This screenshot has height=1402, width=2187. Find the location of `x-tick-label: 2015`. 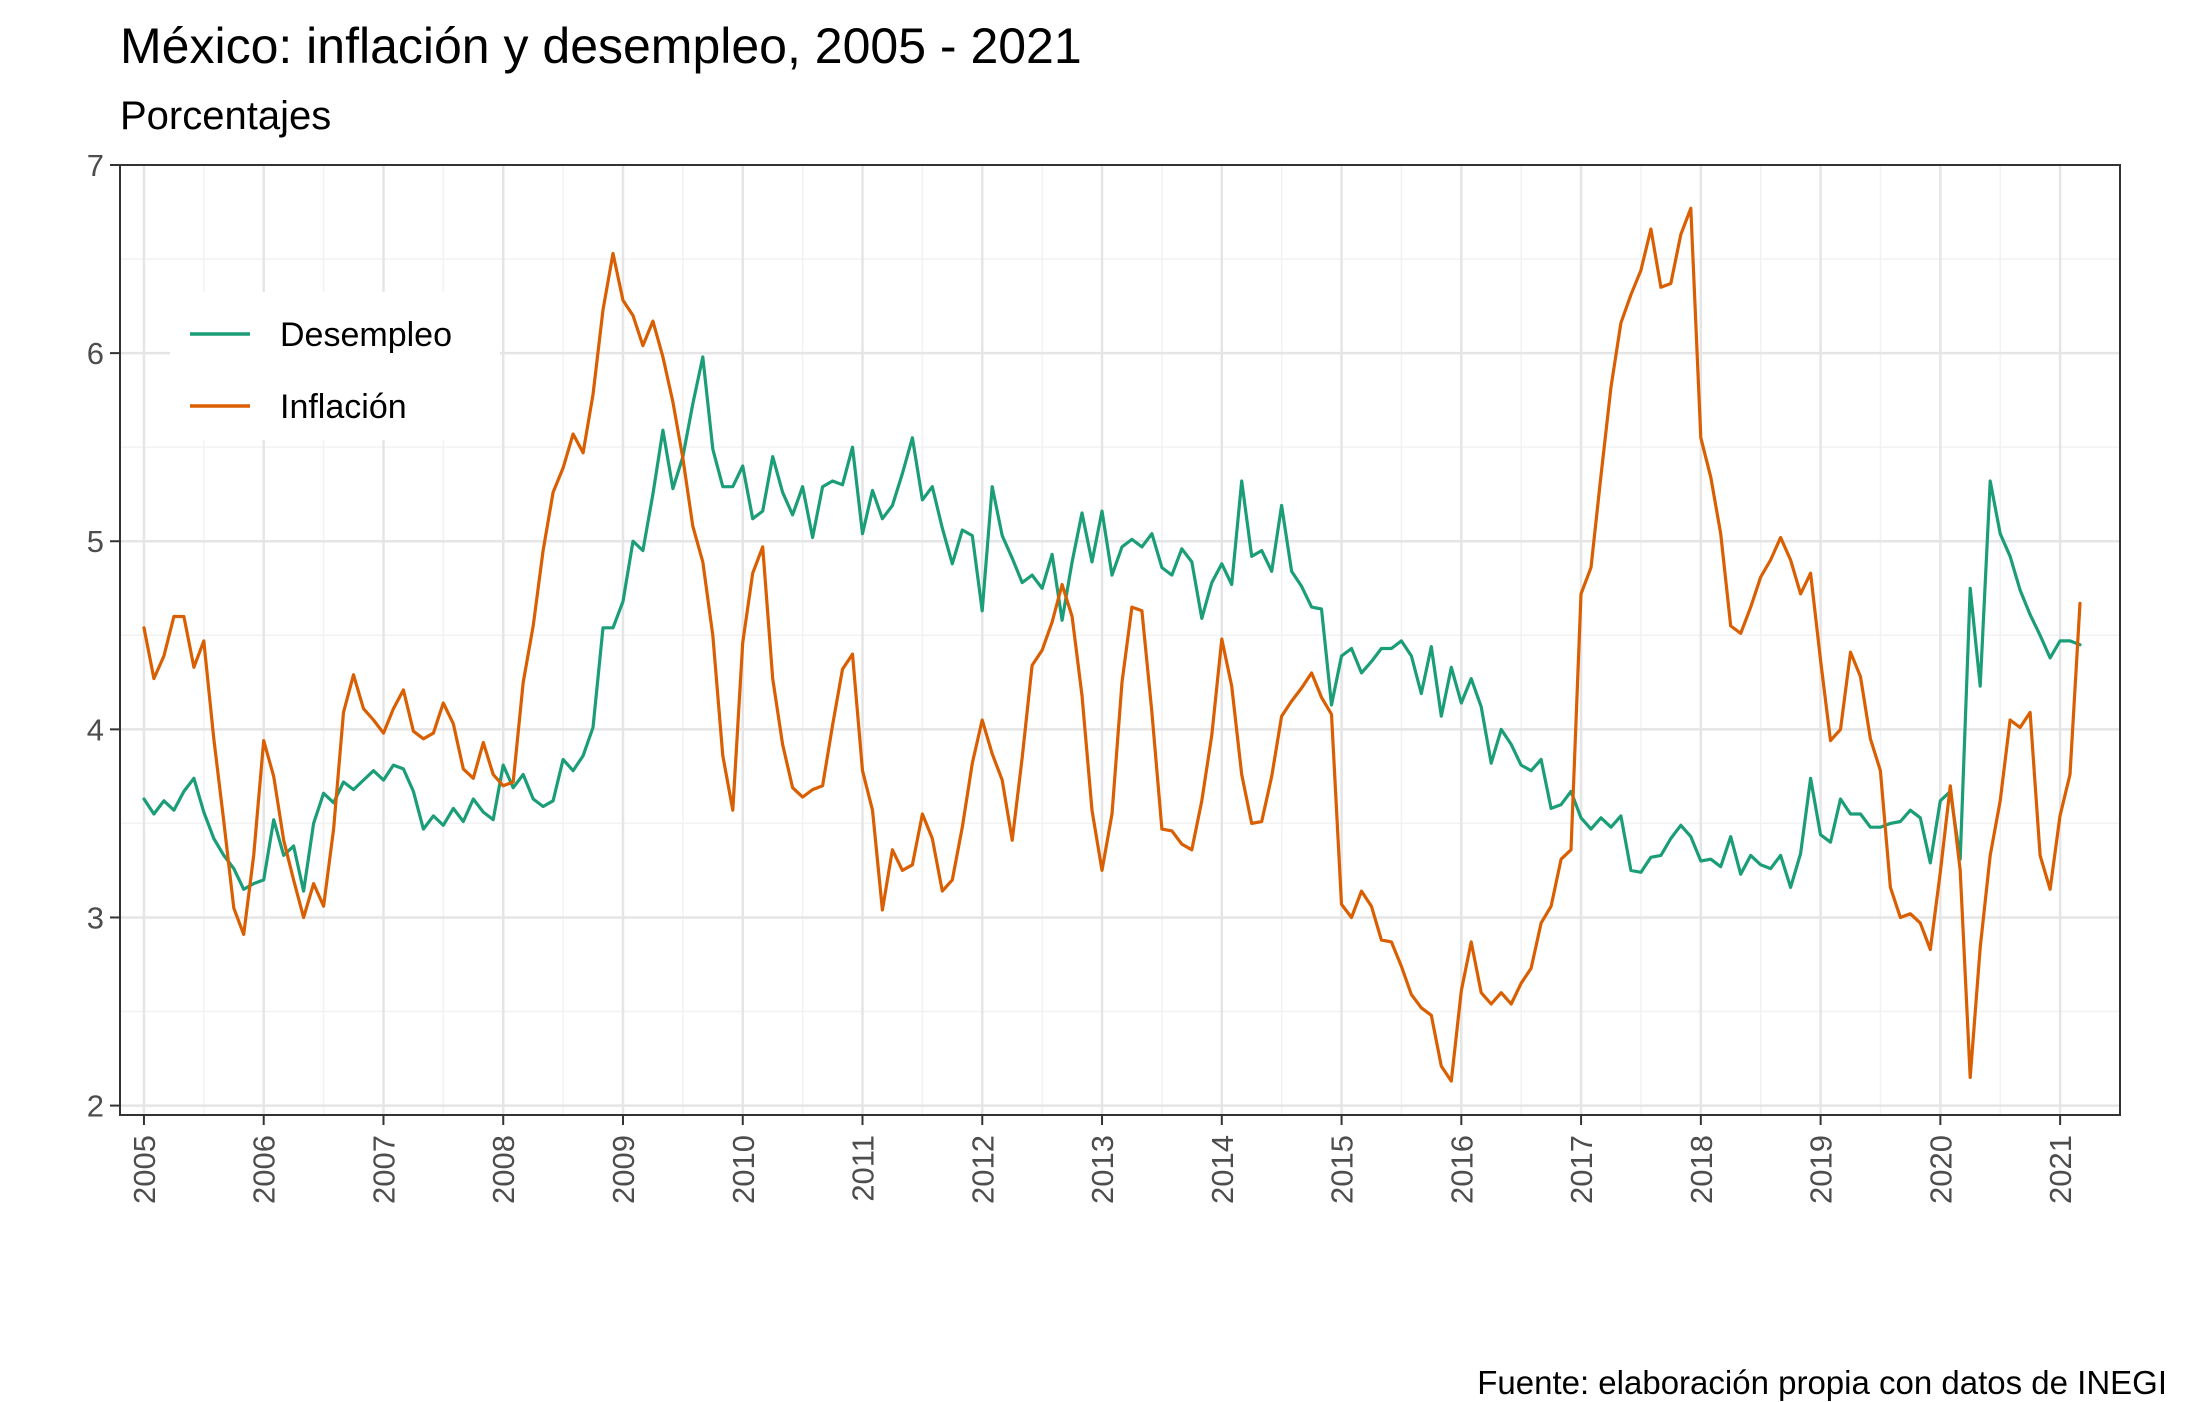

x-tick-label: 2015 is located at coordinates (1342, 1169).